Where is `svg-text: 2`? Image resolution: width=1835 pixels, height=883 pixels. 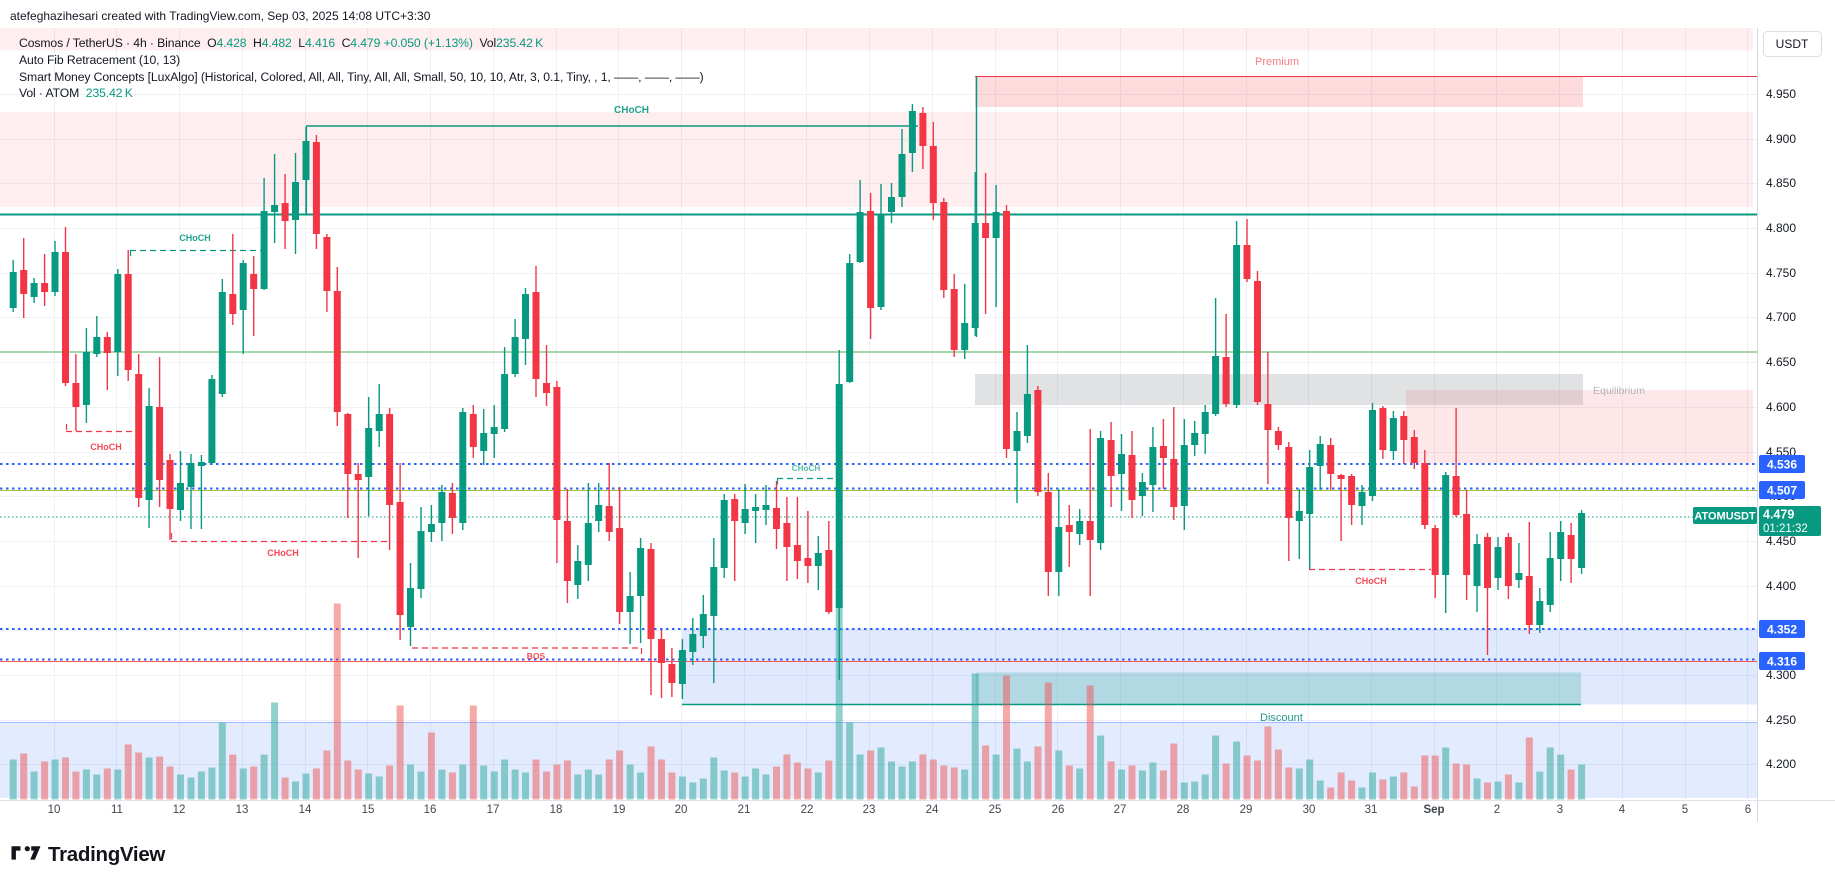 svg-text: 2 is located at coordinates (1497, 810).